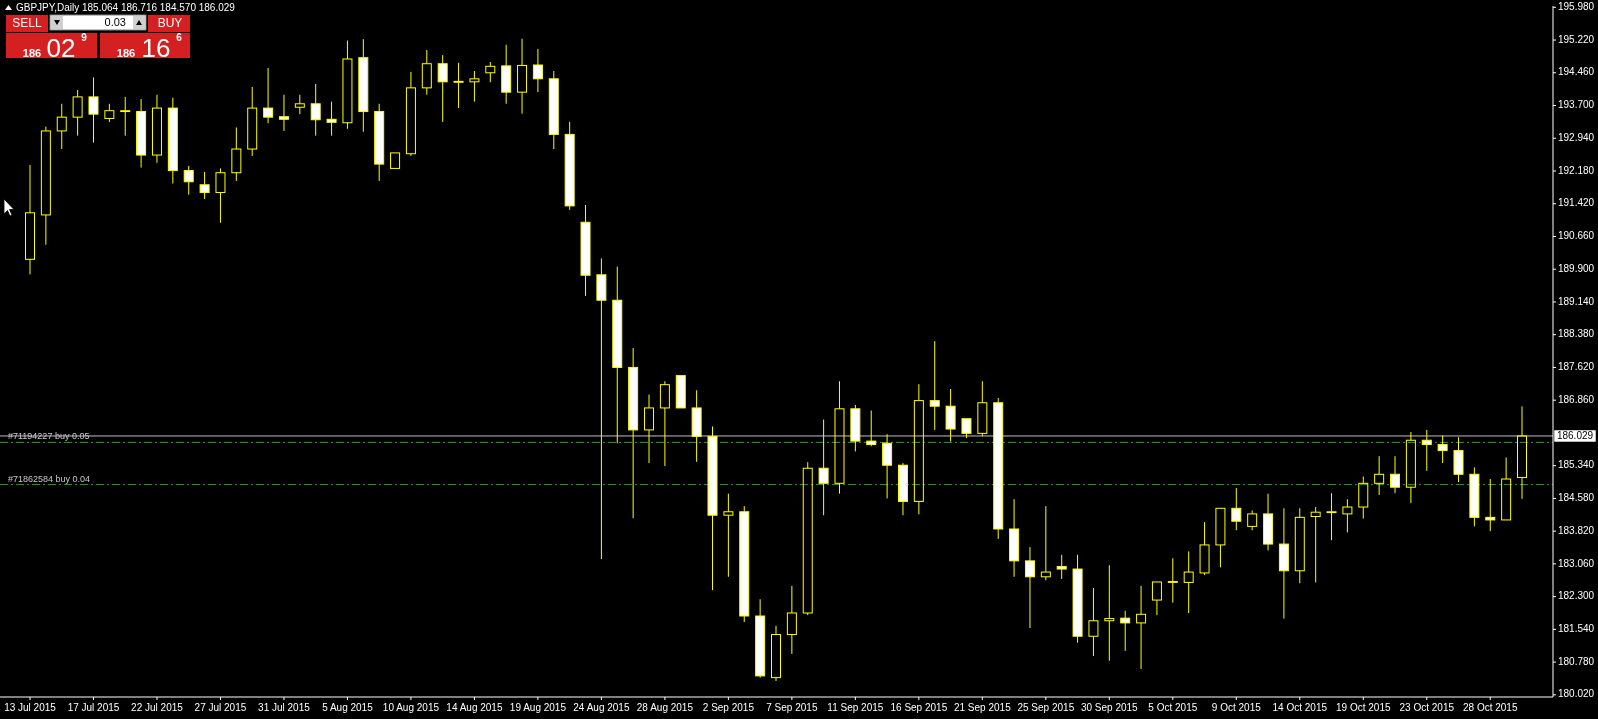  What do you see at coordinates (1109, 707) in the screenshot?
I see `x-tick-label: 30 Sep 2015` at bounding box center [1109, 707].